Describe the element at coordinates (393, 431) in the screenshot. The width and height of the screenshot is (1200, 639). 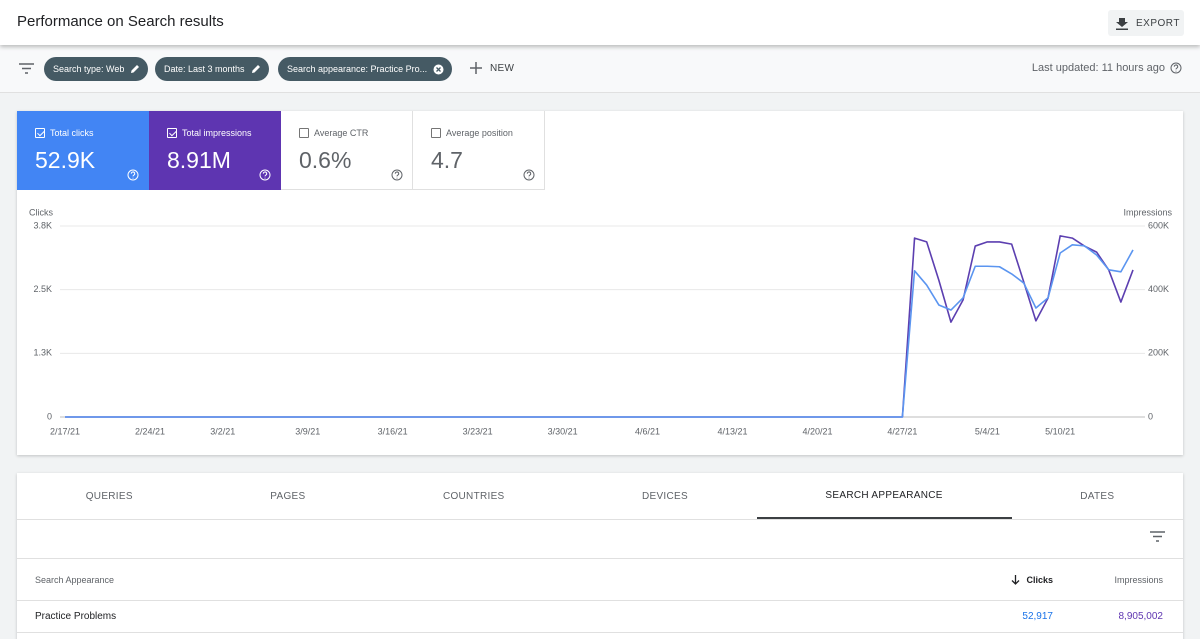
I see `x-tick-label: 3/16/21` at that location.